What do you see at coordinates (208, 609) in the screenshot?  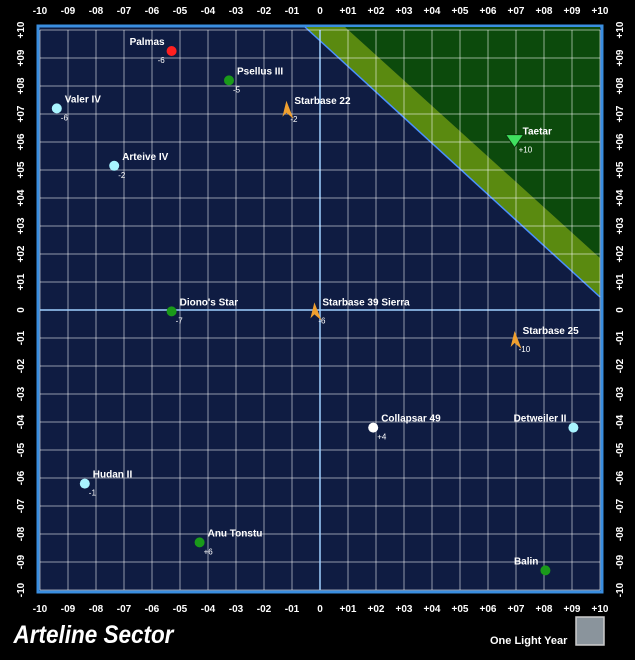 I see `x-tick-label: -04` at bounding box center [208, 609].